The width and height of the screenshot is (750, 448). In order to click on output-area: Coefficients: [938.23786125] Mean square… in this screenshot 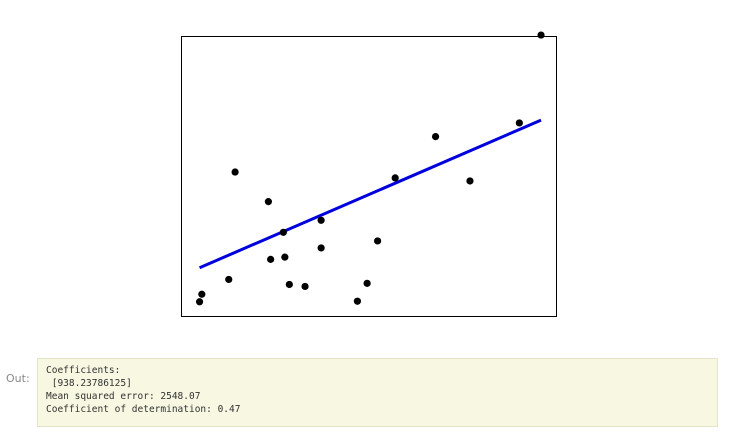, I will do `click(377, 392)`.